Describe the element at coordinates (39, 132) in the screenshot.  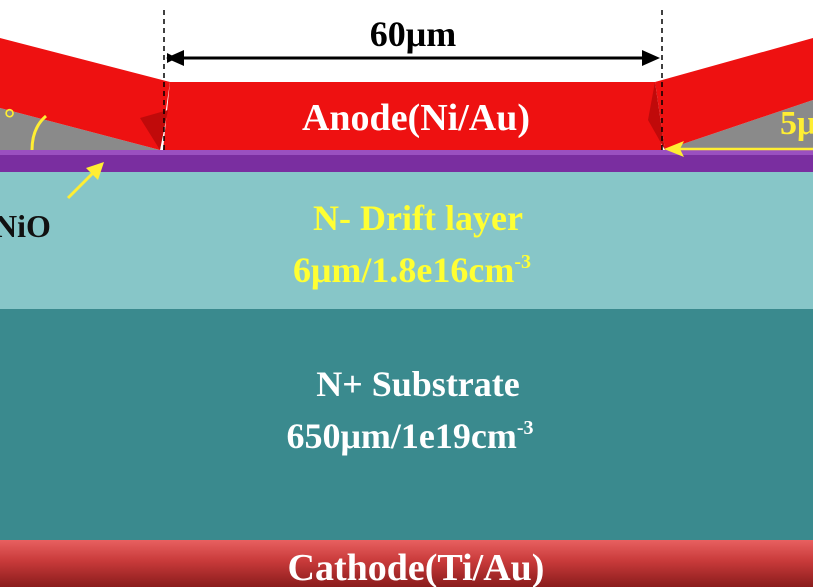
I see `angle-arc` at that location.